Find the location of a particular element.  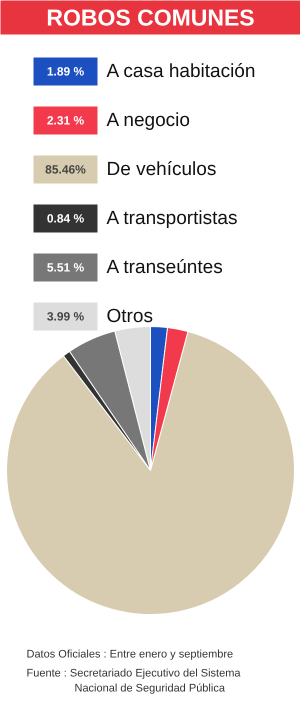

data-label: 85.46% is located at coordinates (65, 169).